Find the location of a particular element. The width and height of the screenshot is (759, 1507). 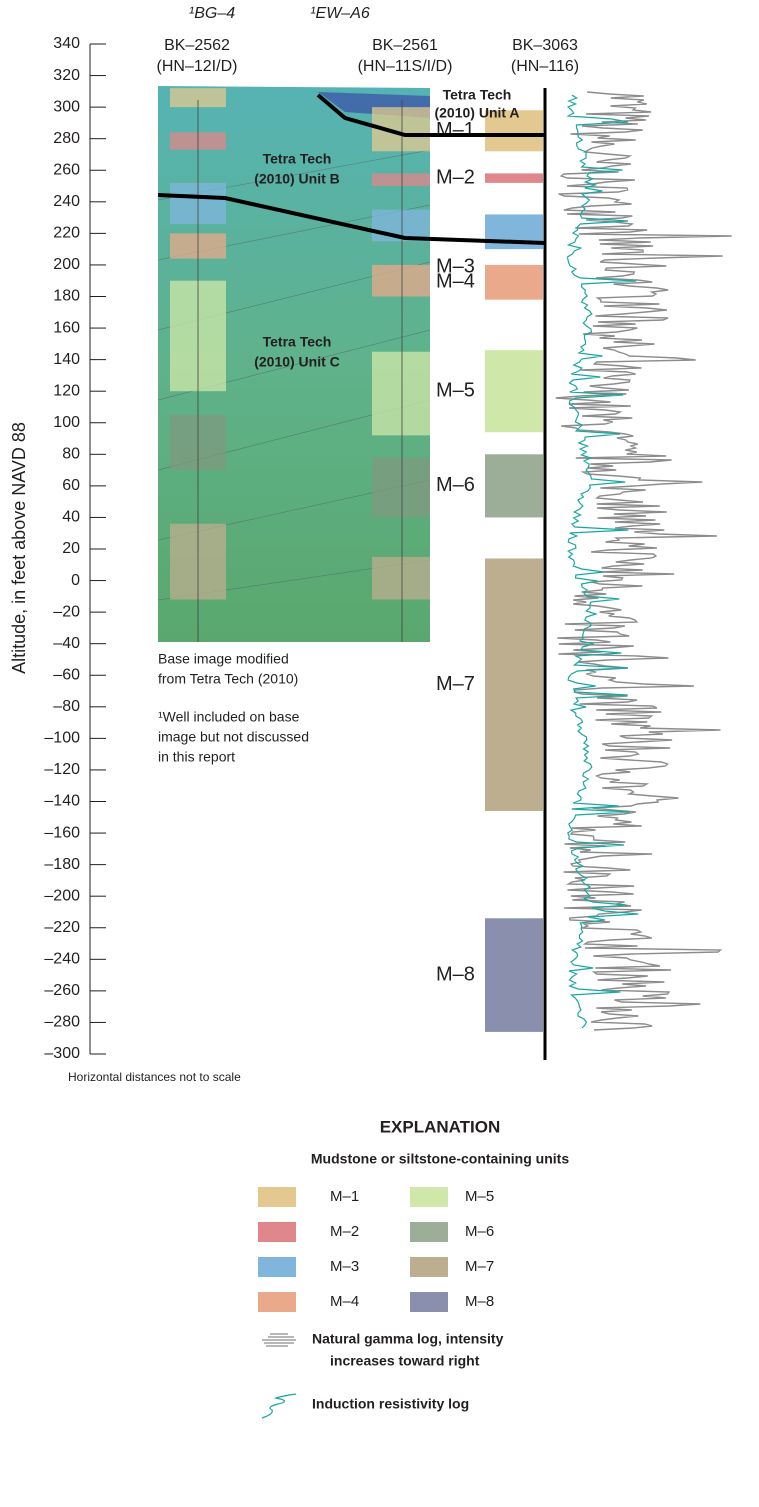

gamma-log is located at coordinates (643, 561).